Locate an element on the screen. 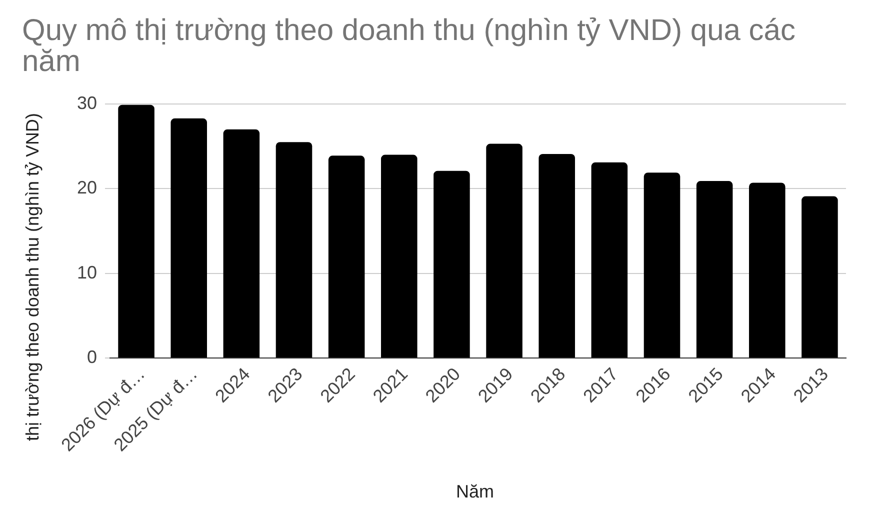  y-tick-label: 0 is located at coordinates (91, 356).